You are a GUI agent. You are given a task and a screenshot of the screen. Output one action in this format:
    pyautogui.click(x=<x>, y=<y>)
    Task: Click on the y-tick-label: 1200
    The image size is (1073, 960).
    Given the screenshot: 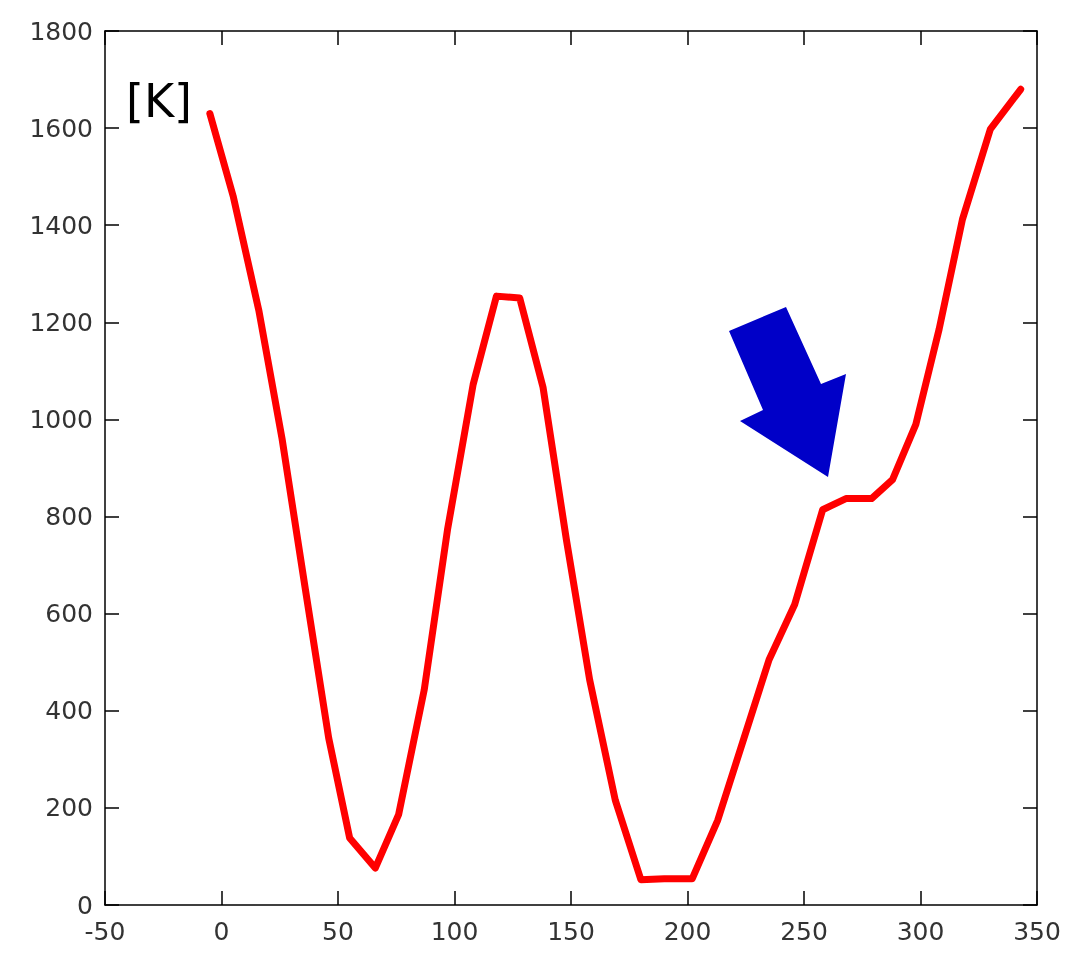 What is the action you would take?
    pyautogui.click(x=61, y=322)
    